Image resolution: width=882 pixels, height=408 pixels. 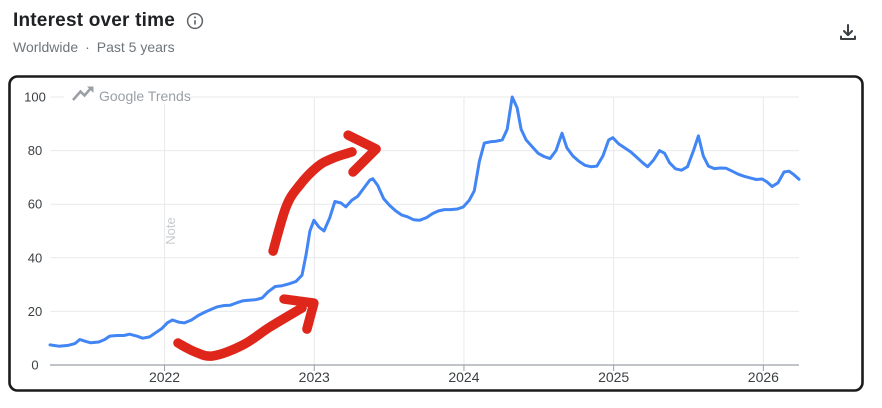 What do you see at coordinates (240, 332) in the screenshot?
I see `hand-drawn-arrow-lower-shaft` at bounding box center [240, 332].